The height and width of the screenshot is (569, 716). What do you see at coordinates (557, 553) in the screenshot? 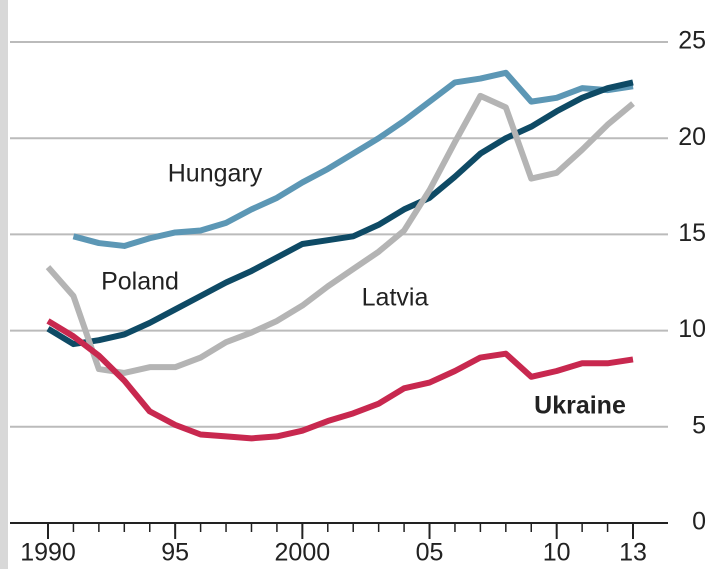
I see `x-tick-label: 10` at bounding box center [557, 553].